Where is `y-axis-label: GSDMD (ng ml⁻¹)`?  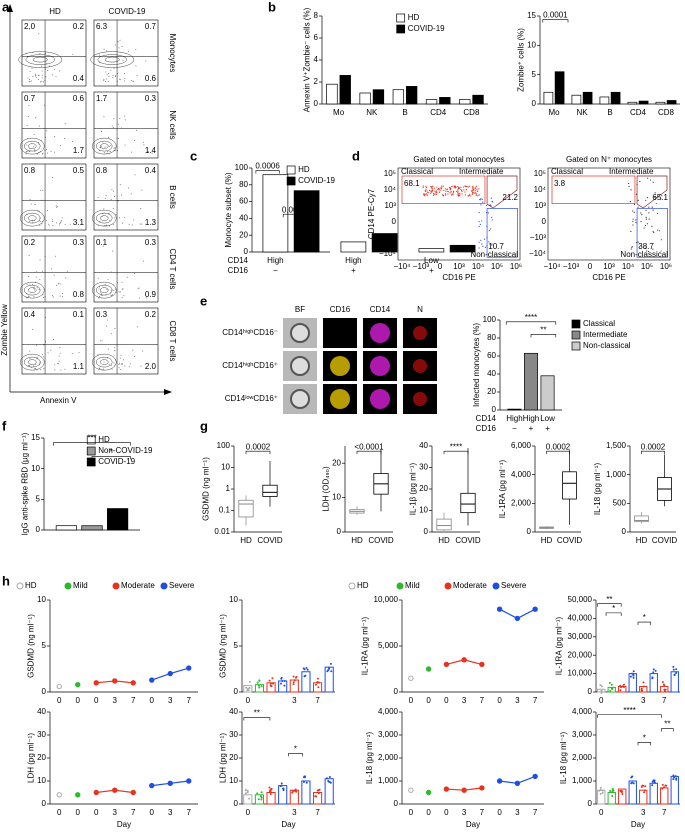
y-axis-label: GSDMD (ng ml⁻¹) is located at coordinates (206, 489).